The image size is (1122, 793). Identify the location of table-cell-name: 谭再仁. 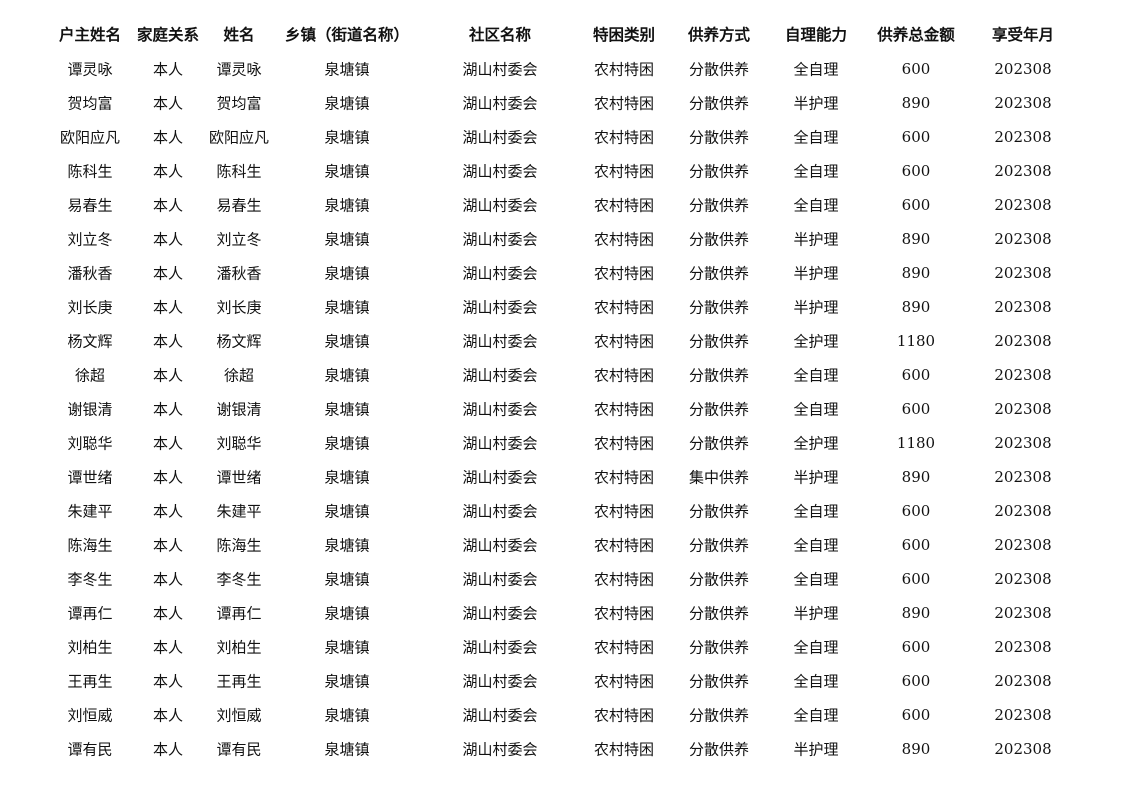
(239, 613).